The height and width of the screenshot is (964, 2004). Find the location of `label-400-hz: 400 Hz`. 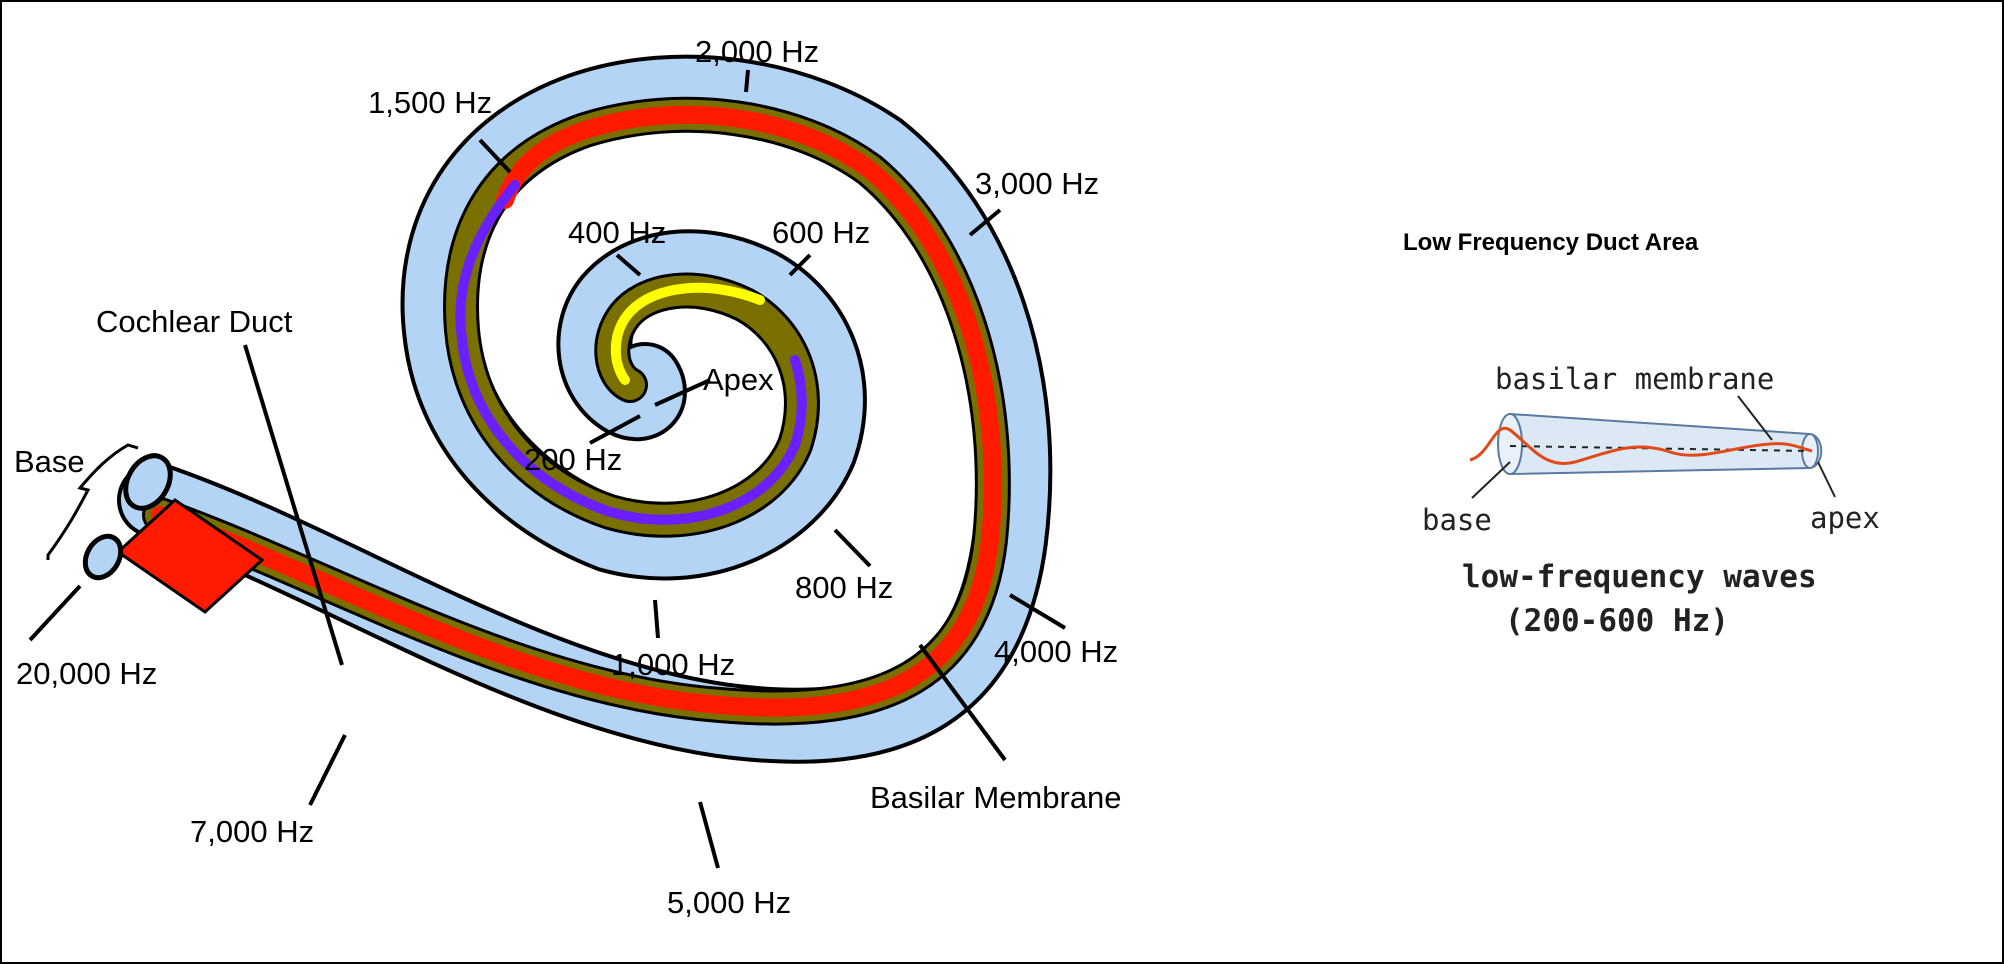

label-400-hz: 400 Hz is located at coordinates (617, 232).